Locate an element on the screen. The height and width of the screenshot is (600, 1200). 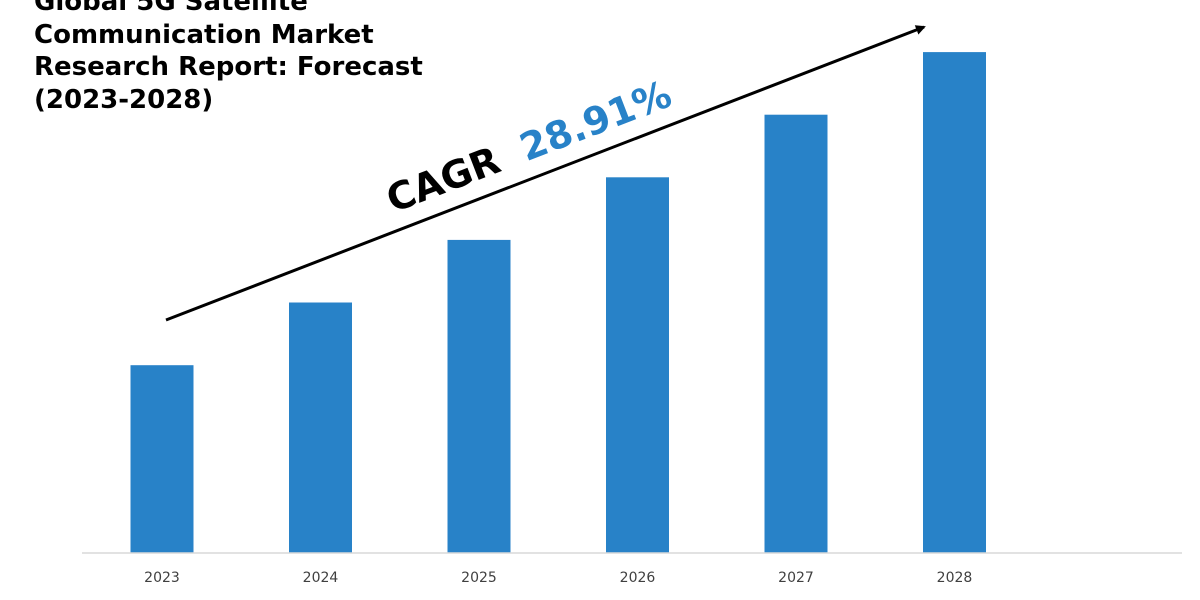
cagr-label: CAGR is located at coordinates (443, 179).